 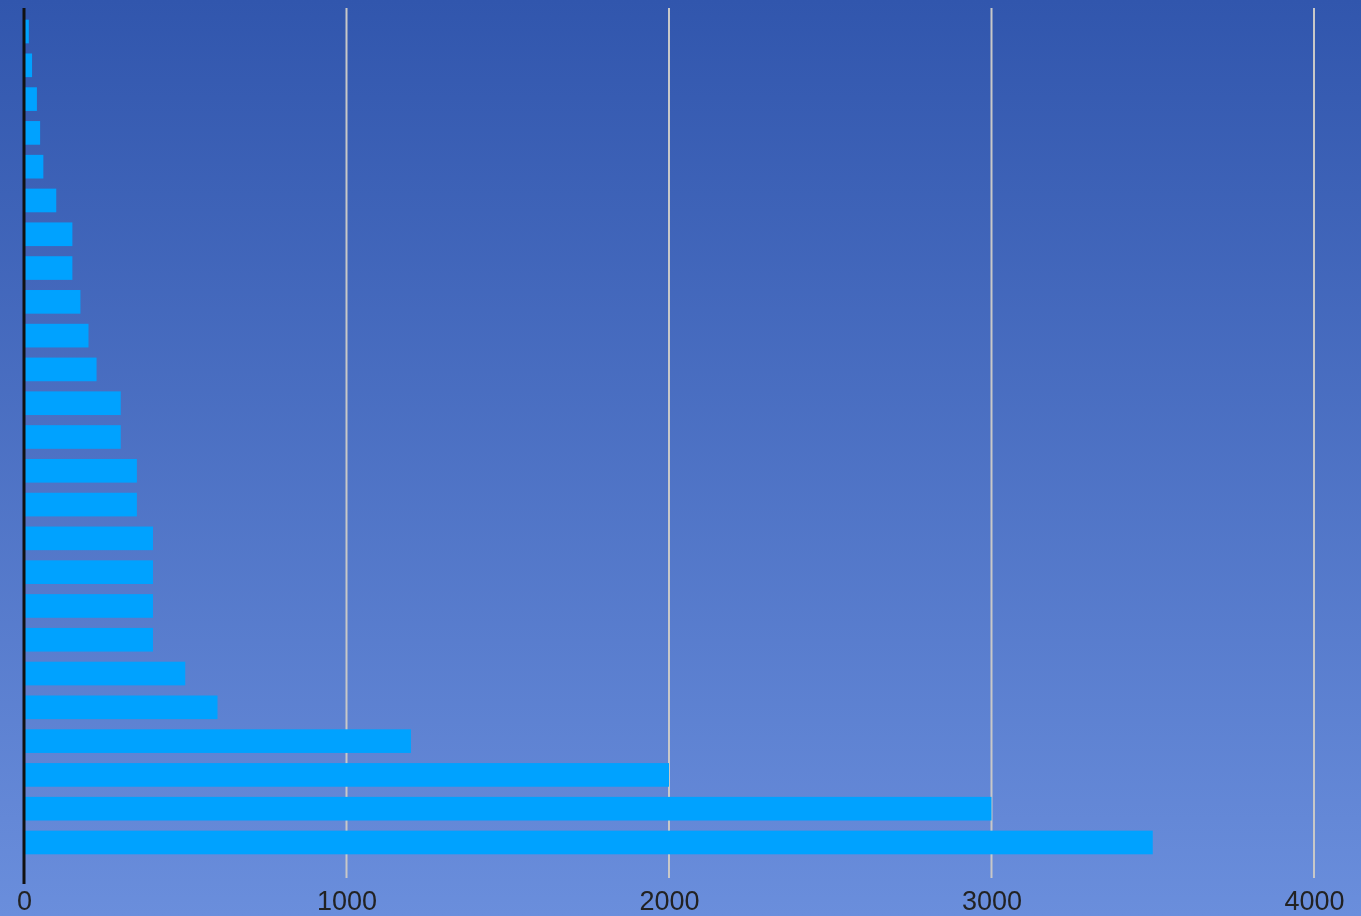 I want to click on x-tick-label: 1000, so click(x=347, y=900).